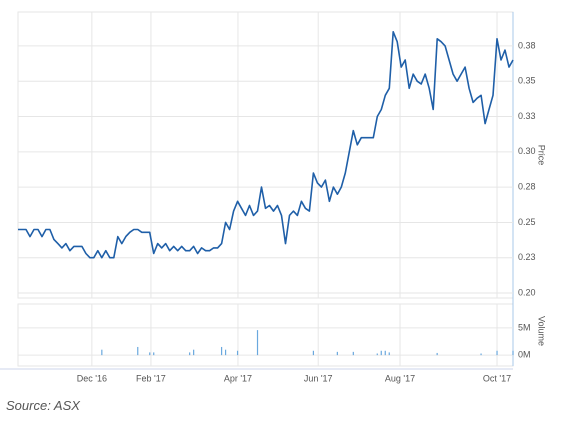  Describe the element at coordinates (238, 378) in the screenshot. I see `x-tick-label: Apr '17` at that location.